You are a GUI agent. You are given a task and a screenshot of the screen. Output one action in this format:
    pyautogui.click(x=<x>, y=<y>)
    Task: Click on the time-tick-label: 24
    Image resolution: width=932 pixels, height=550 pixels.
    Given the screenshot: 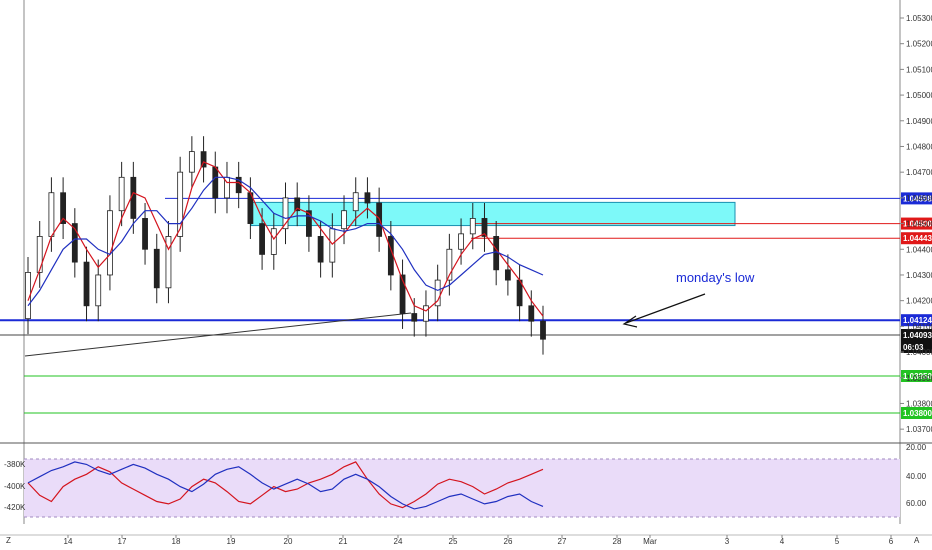 What is the action you would take?
    pyautogui.click(x=398, y=541)
    